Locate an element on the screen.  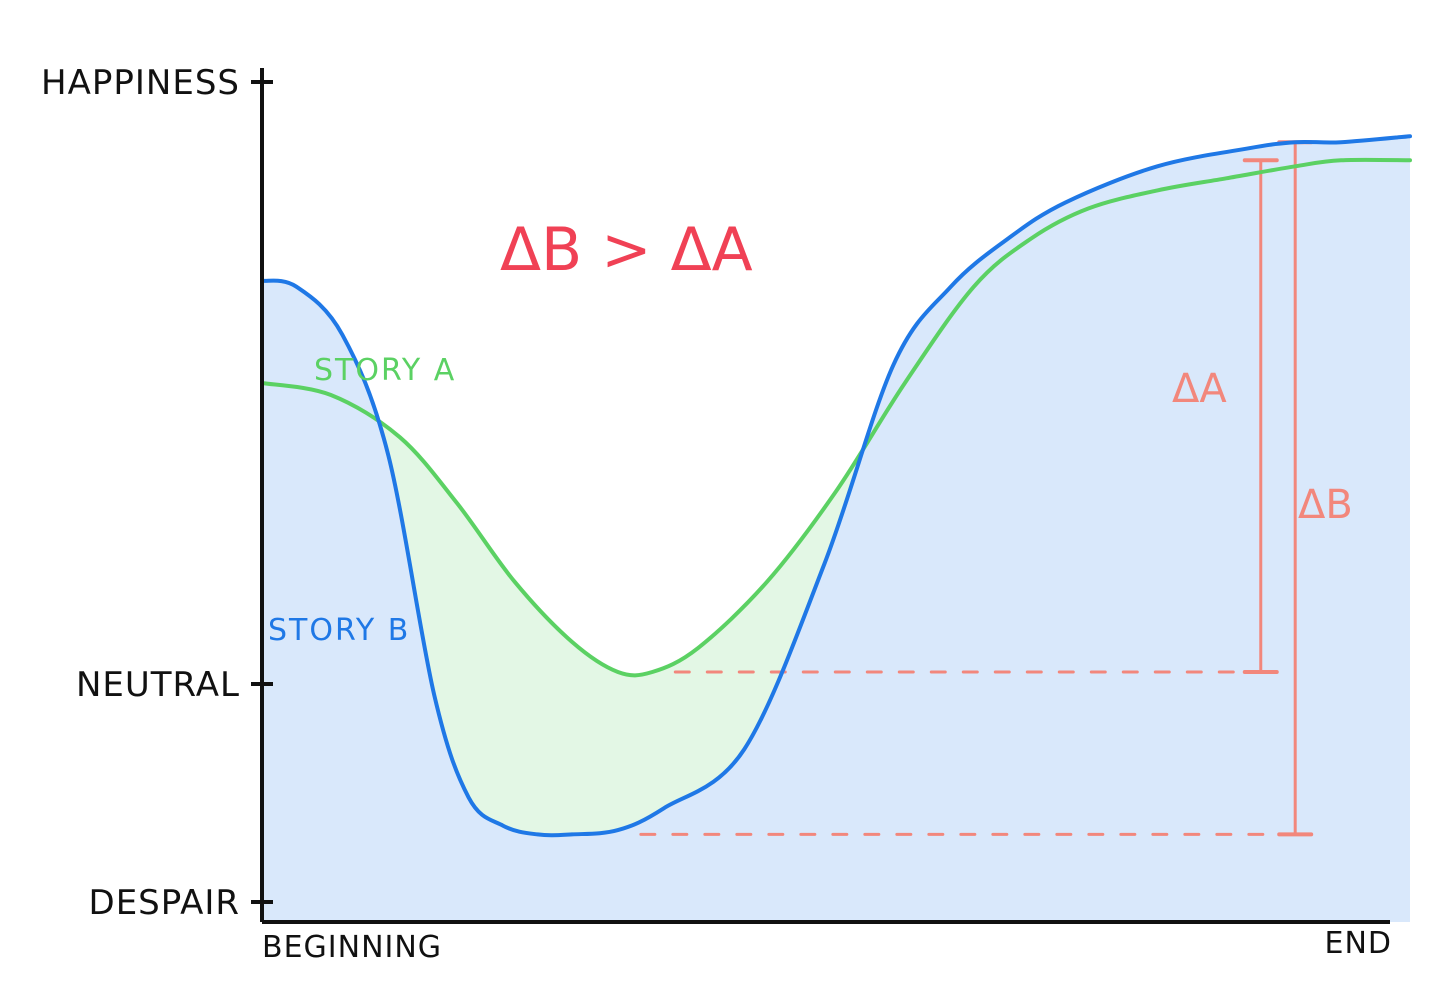
y-tick-label-neutral: NEUTRAL is located at coordinates (158, 685).